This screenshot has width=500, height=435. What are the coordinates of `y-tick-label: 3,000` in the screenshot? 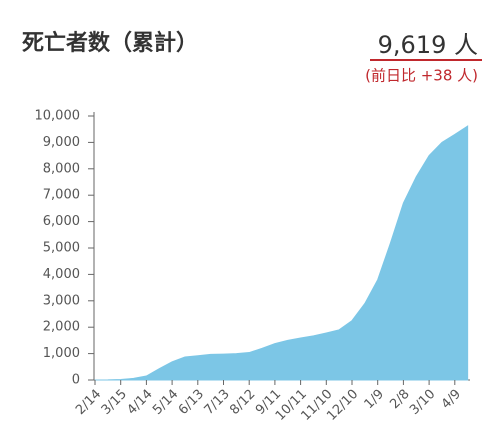 It's located at (61, 300).